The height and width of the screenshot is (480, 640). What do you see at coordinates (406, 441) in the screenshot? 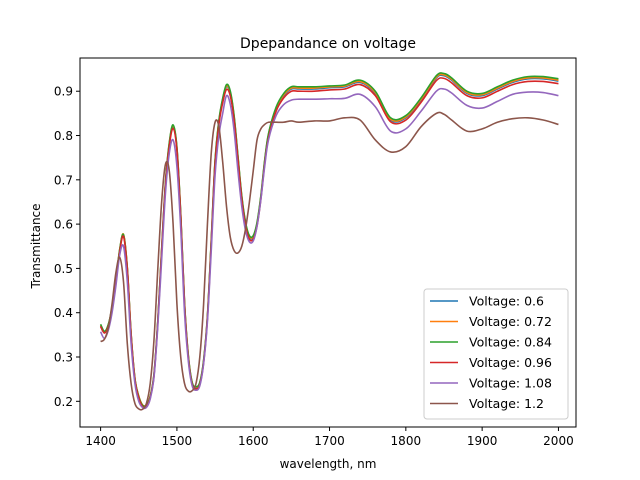
I see `x-tick-label: 1800` at bounding box center [406, 441].